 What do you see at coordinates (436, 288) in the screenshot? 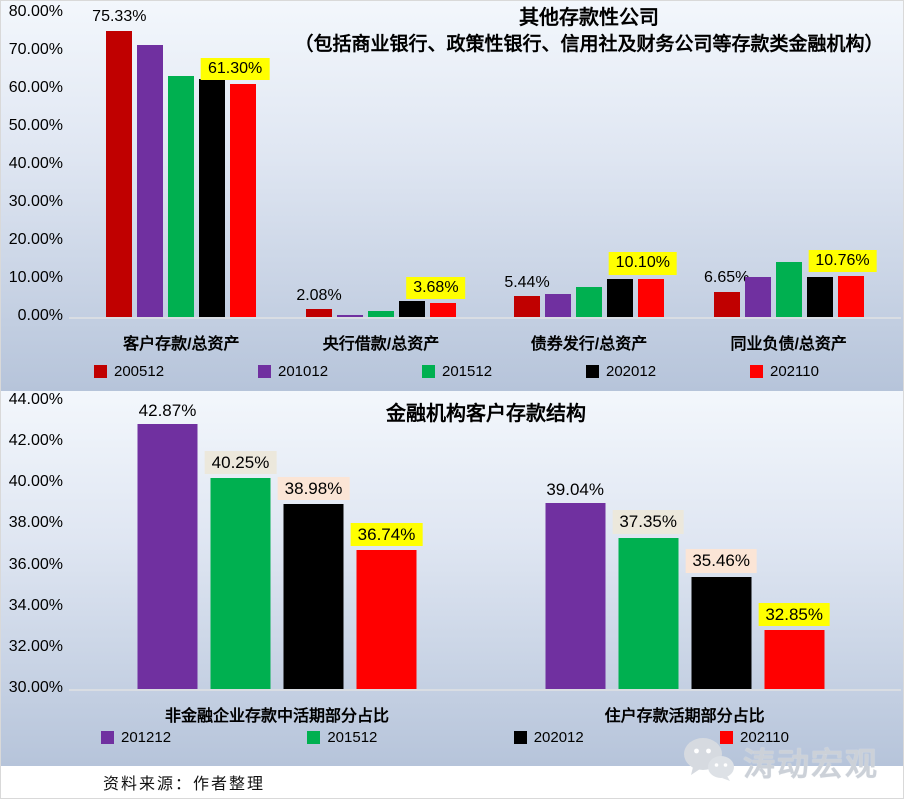
I see `data-label: 3.68%` at bounding box center [436, 288].